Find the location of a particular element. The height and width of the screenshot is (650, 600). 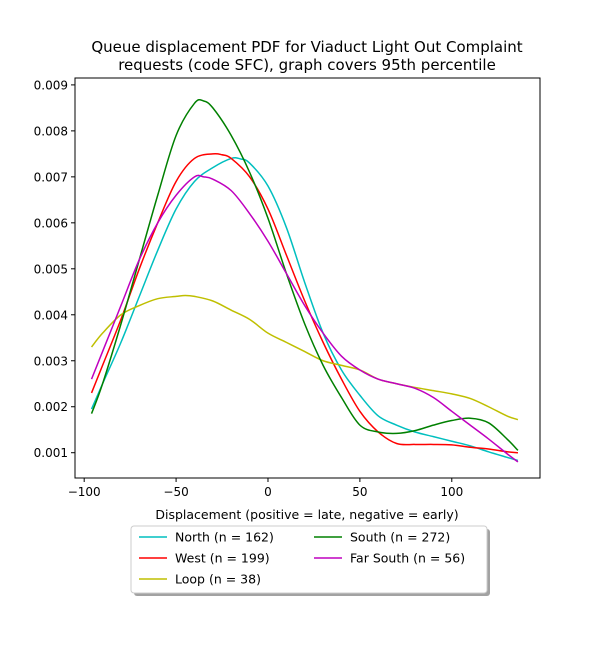

legend-label-west: West (n = 199) is located at coordinates (222, 558).